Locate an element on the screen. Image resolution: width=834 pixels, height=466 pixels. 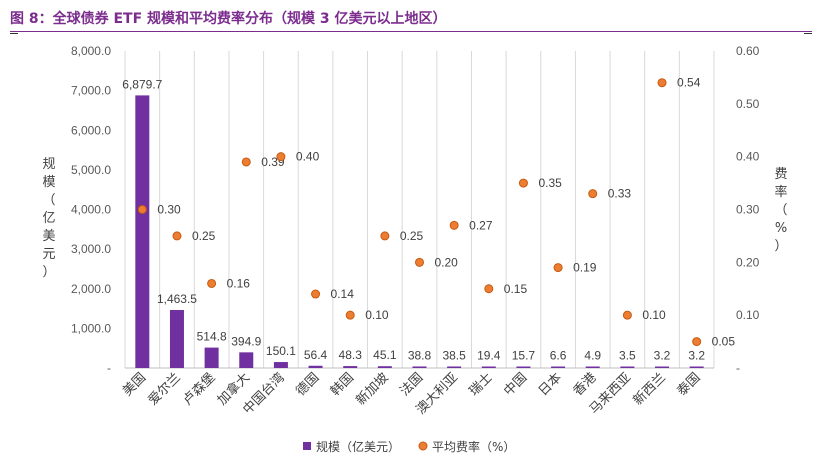
y-left-tick-label: 8,000.0 is located at coordinates (91, 51).